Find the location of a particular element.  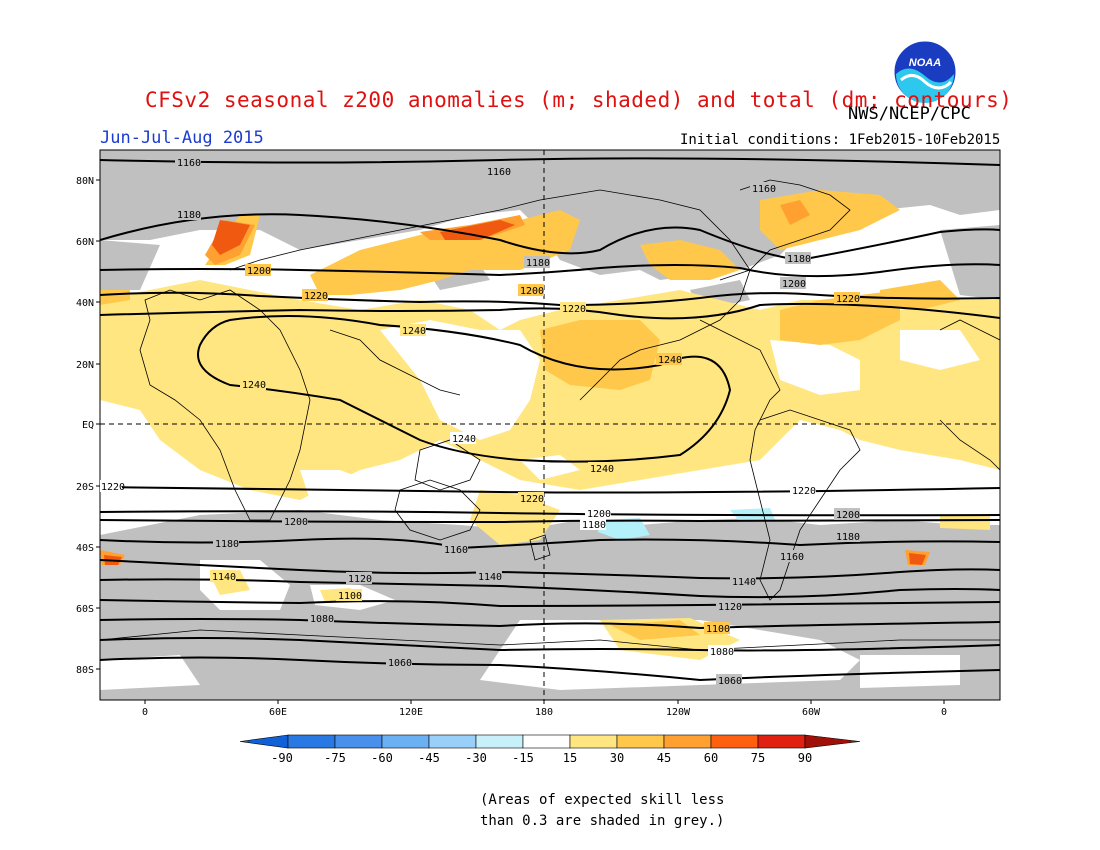

colorbar-arrow-right is located at coordinates (832, 741).